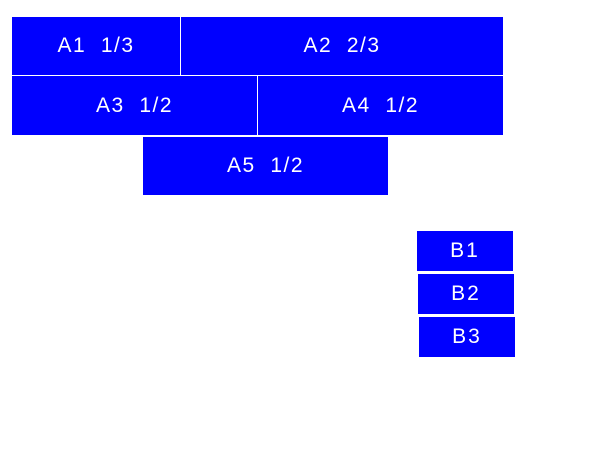 Image resolution: width=602 pixels, height=459 pixels. What do you see at coordinates (467, 337) in the screenshot?
I see `box-b3: B3` at bounding box center [467, 337].